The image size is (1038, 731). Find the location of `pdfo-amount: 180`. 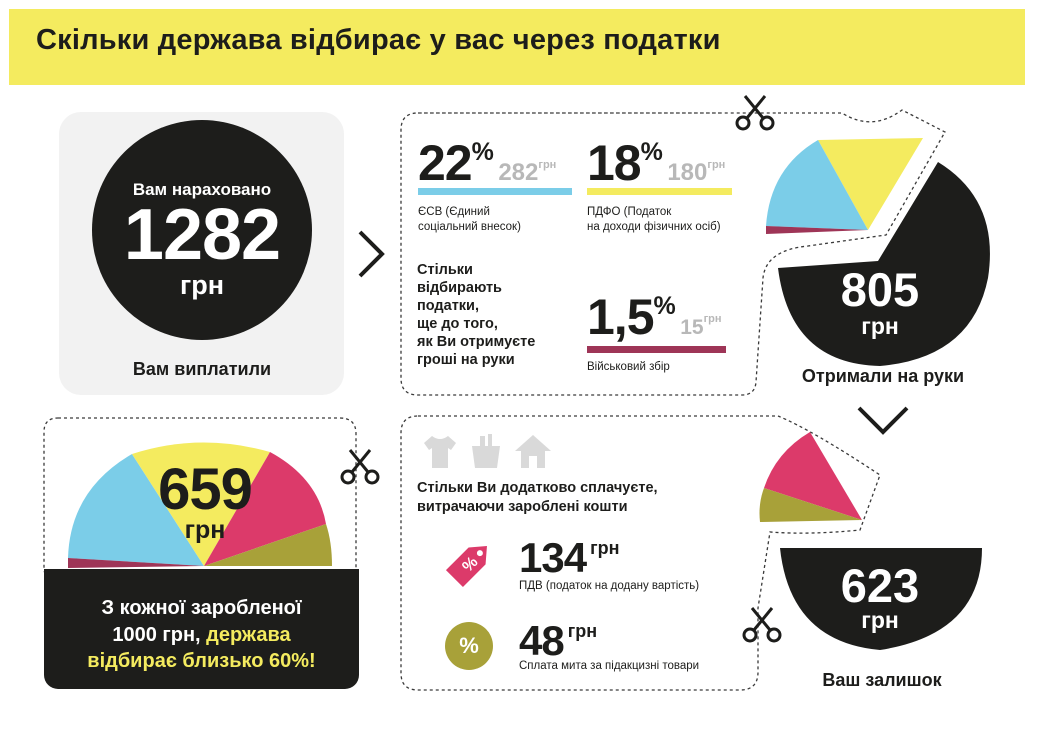

pdfo-amount: 180 is located at coordinates (687, 172).